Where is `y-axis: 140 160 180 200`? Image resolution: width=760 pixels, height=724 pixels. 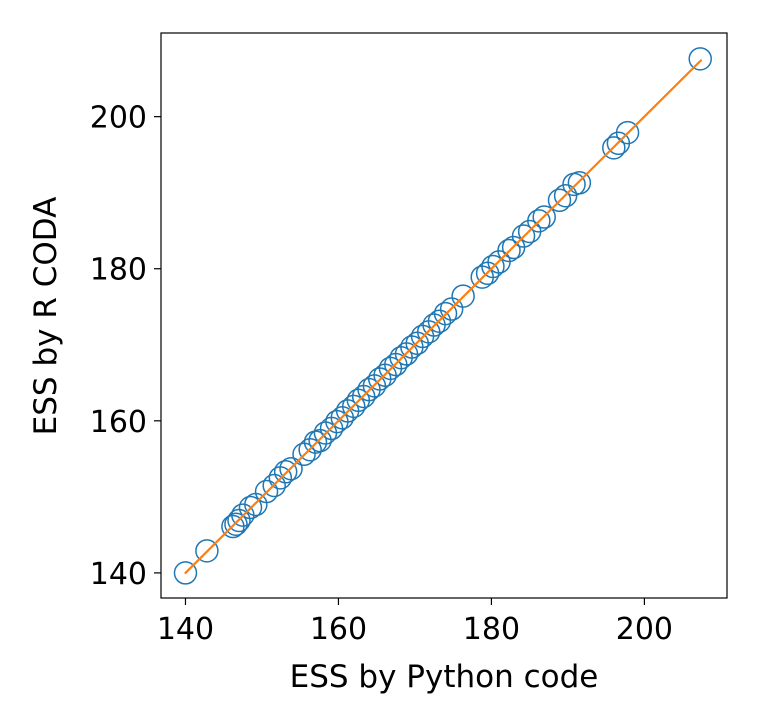 y-axis: 140 160 180 200 is located at coordinates (125, 346).